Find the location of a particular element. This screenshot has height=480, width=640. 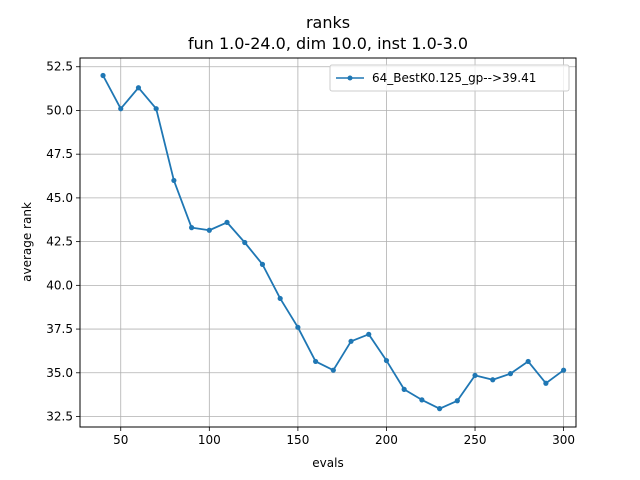

y-tick-label: 42.5 is located at coordinates (59, 242).